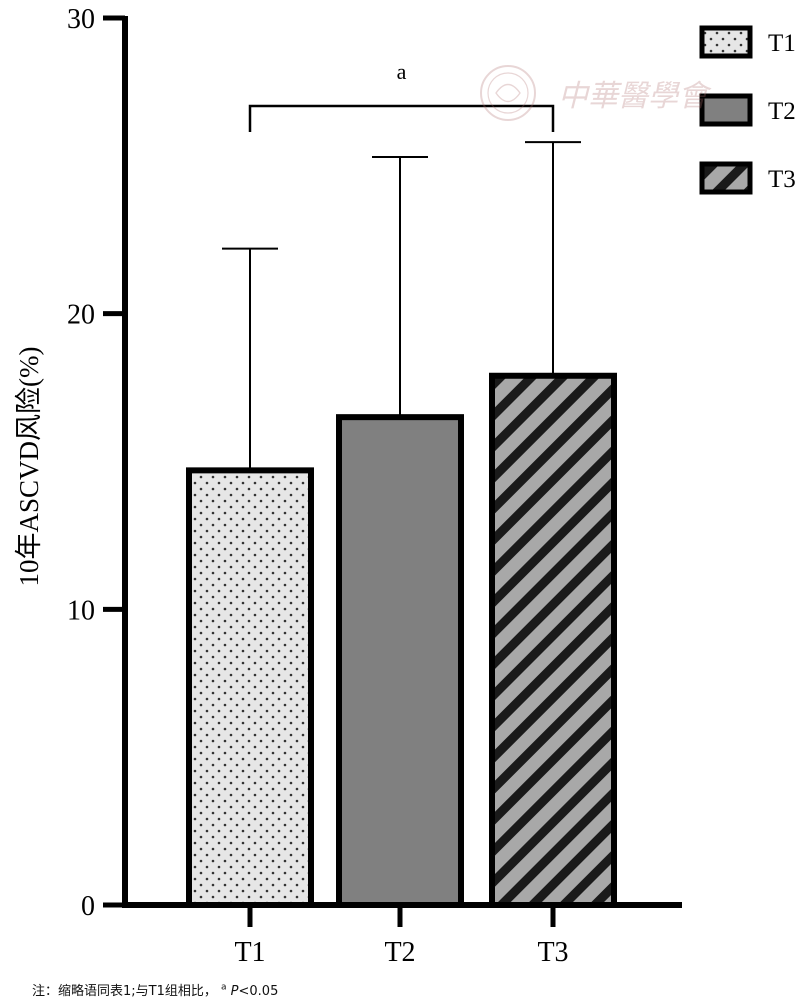  What do you see at coordinates (726, 178) in the screenshot?
I see `legend-swatch-t3` at bounding box center [726, 178].